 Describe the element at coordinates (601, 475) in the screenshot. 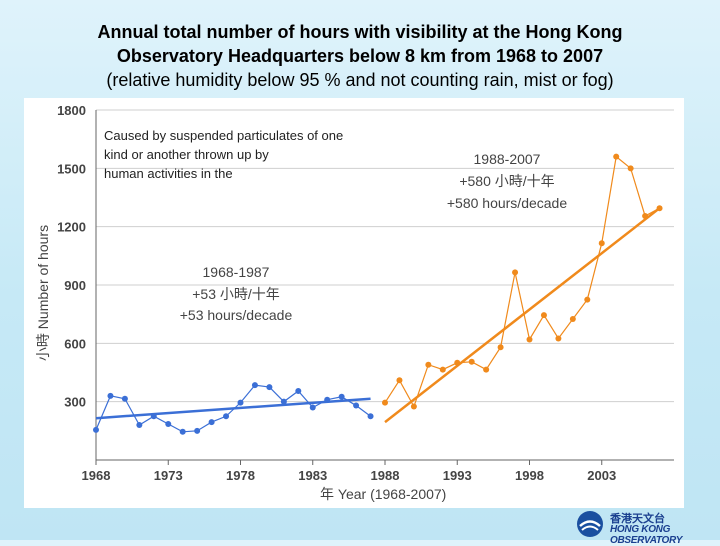

I see `x-tick-label: 2003` at that location.